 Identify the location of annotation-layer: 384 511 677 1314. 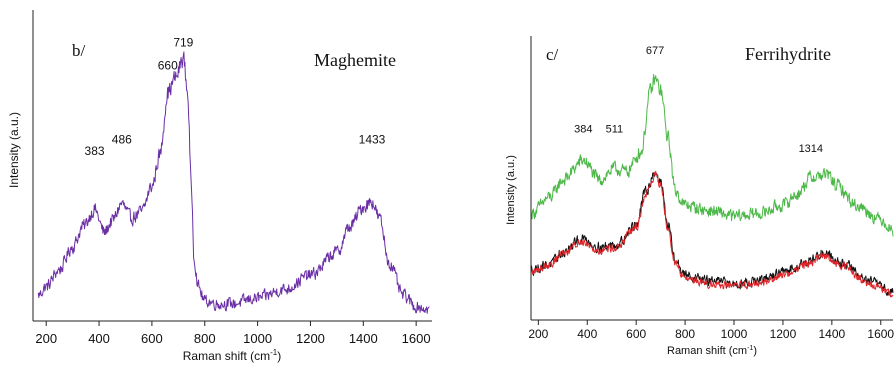
(698, 100).